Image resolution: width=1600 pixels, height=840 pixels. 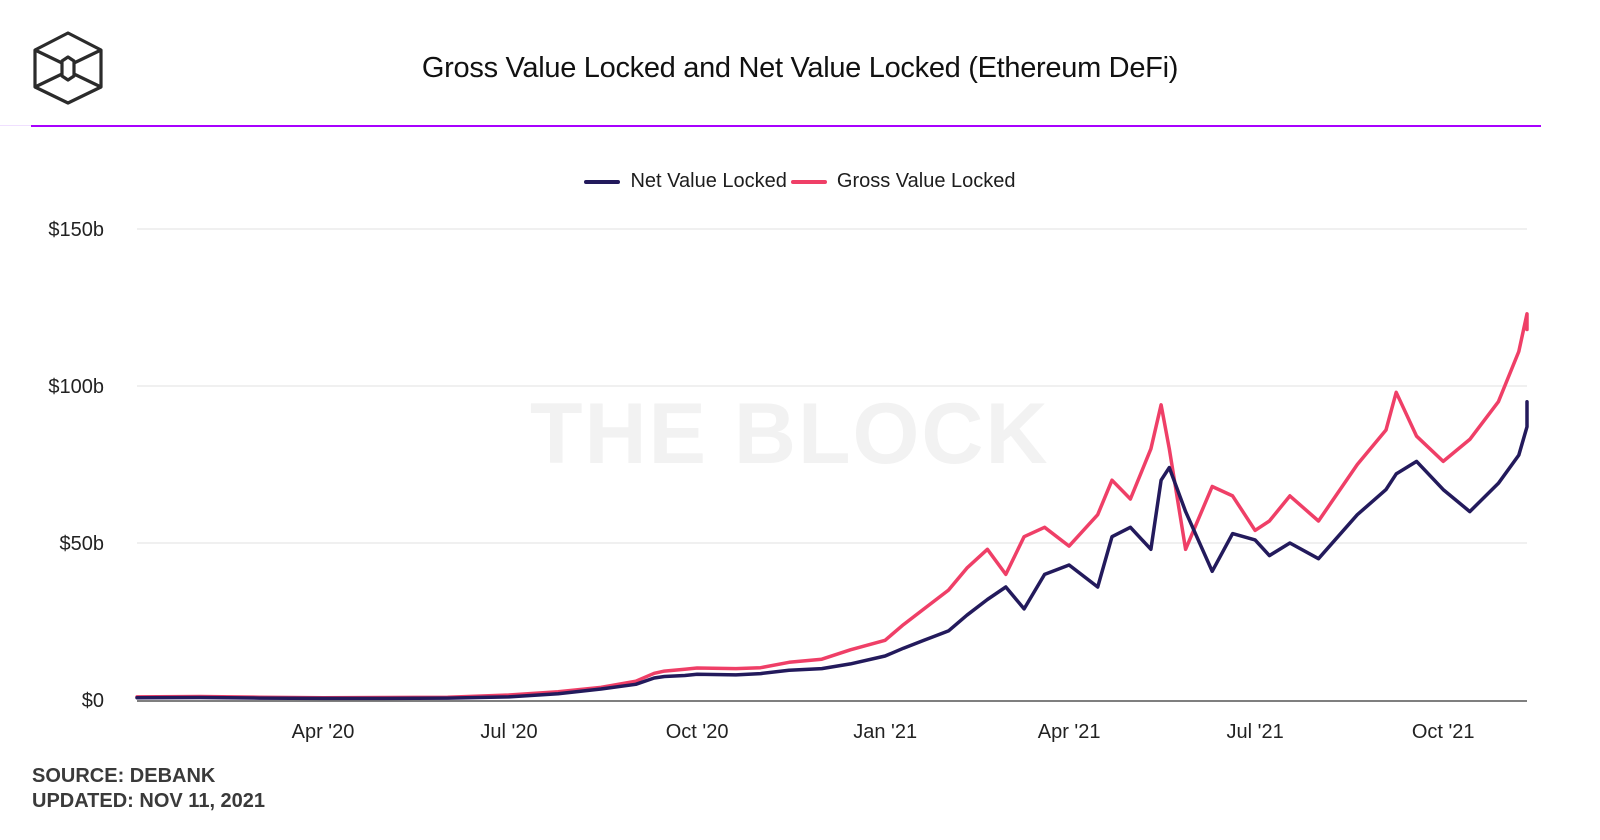 What do you see at coordinates (708, 181) in the screenshot?
I see `legend-label-net: Net Value Locked` at bounding box center [708, 181].